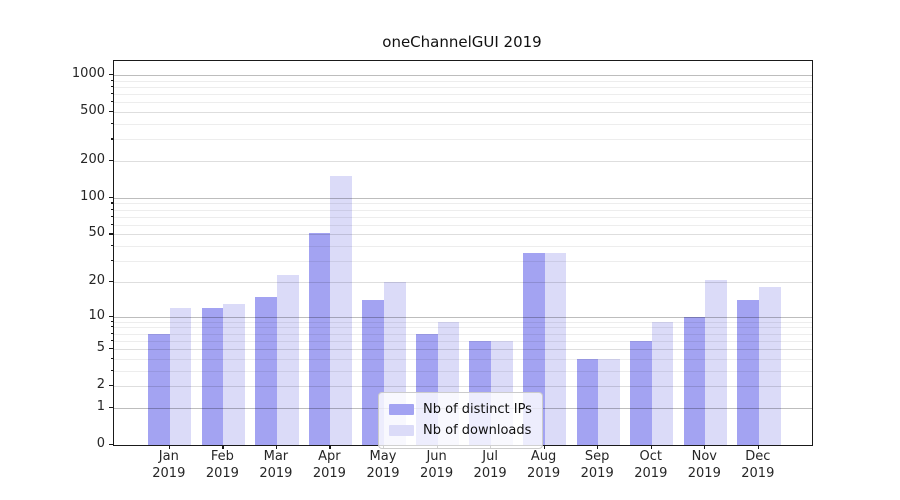 This screenshot has width=900, height=500. What do you see at coordinates (96, 233) in the screenshot?
I see `y-tick-label: 50` at bounding box center [96, 233].